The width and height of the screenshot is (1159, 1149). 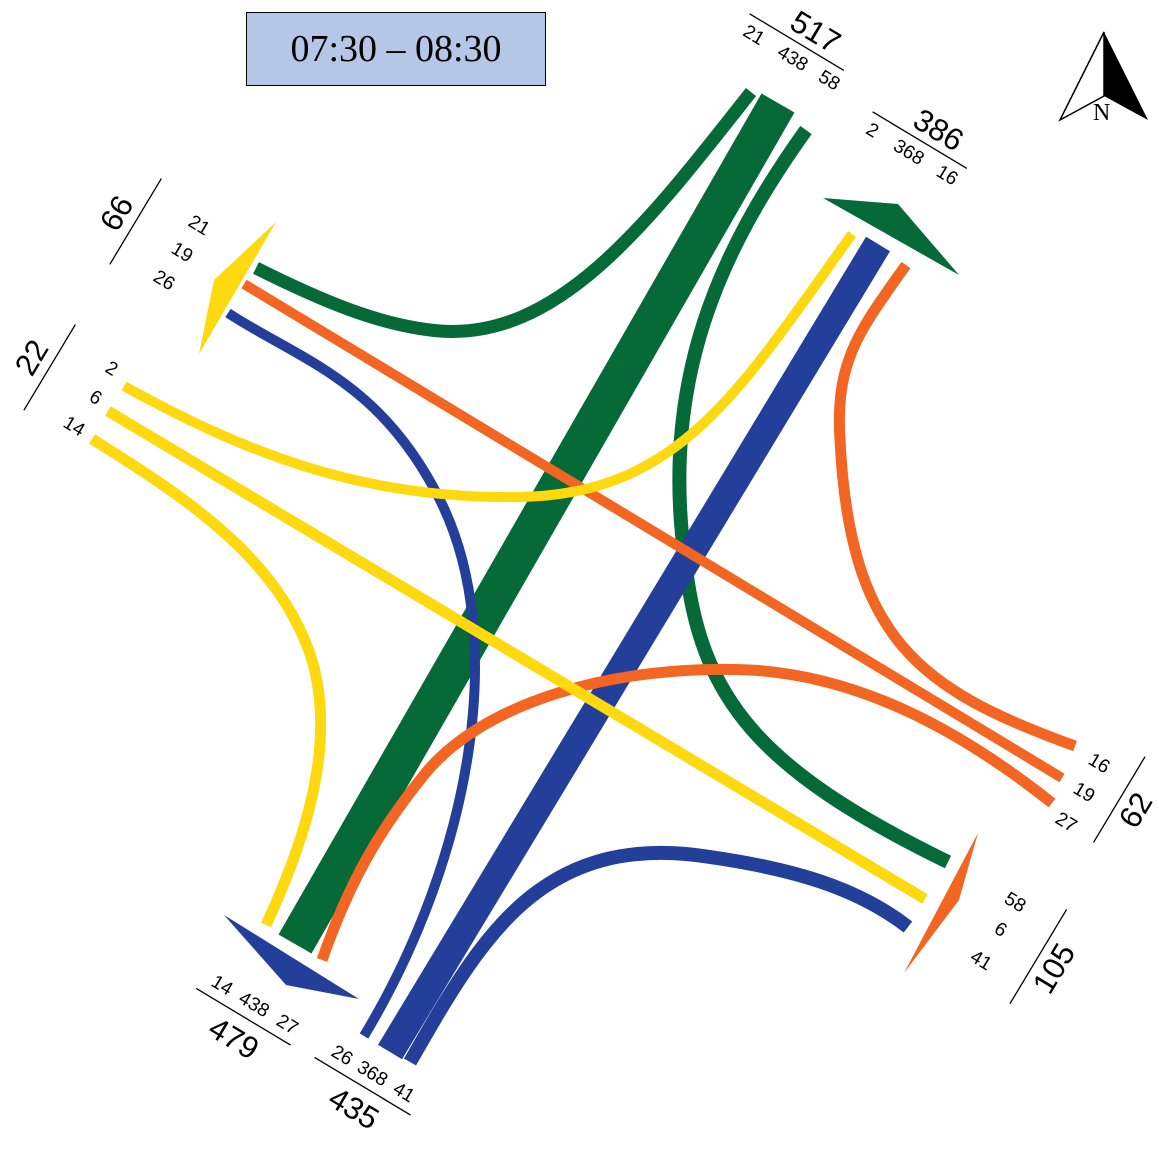 I want to click on flow-west-to-south, so click(x=208, y=681).